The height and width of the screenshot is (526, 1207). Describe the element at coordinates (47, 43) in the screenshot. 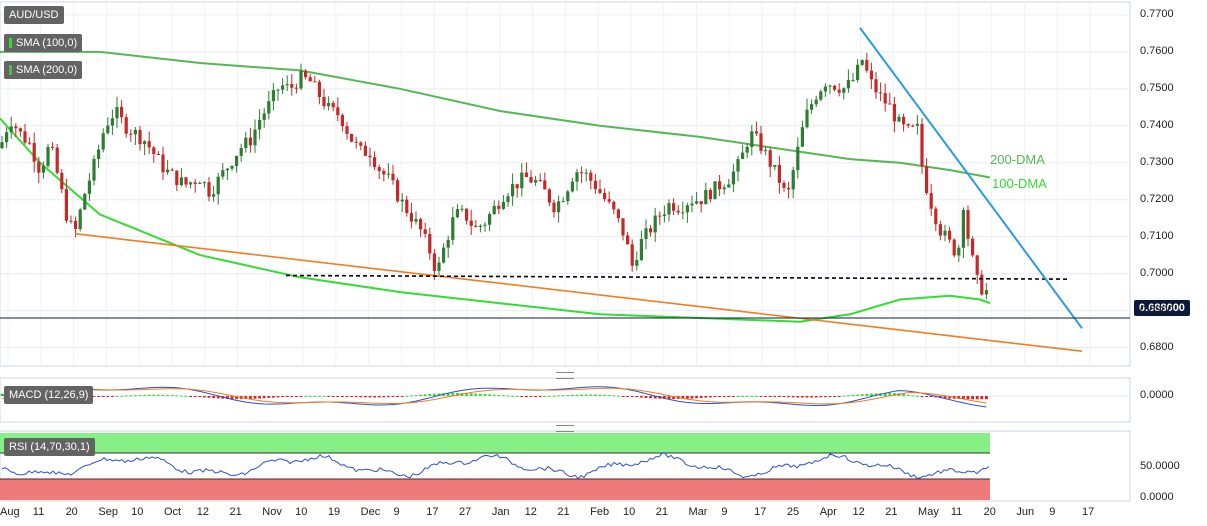

I see `sma100-label: SMA (100,0)` at that location.